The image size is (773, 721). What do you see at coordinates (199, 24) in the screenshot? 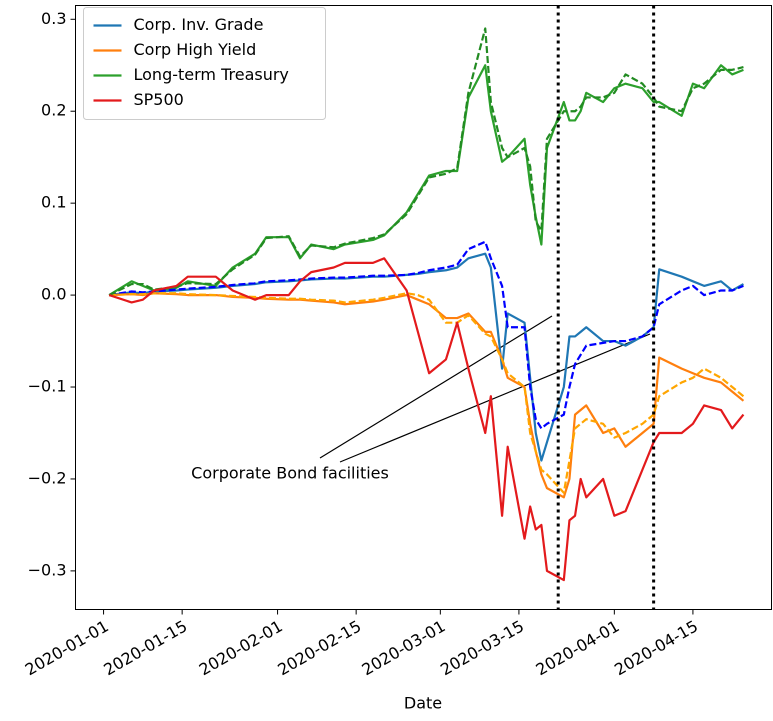
I see `legend-label: Corp. Inv. Grade` at bounding box center [199, 24].